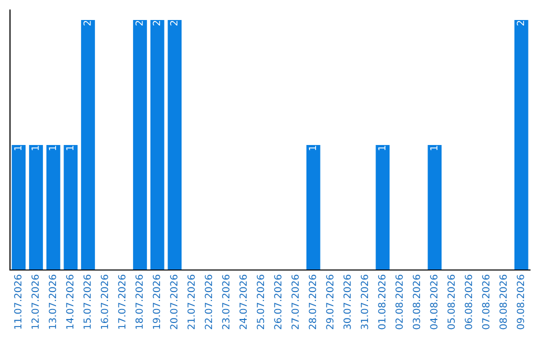 The image size is (540, 340). What do you see at coordinates (174, 302) in the screenshot?
I see `x-tick-label: 20.07.2026` at bounding box center [174, 302].